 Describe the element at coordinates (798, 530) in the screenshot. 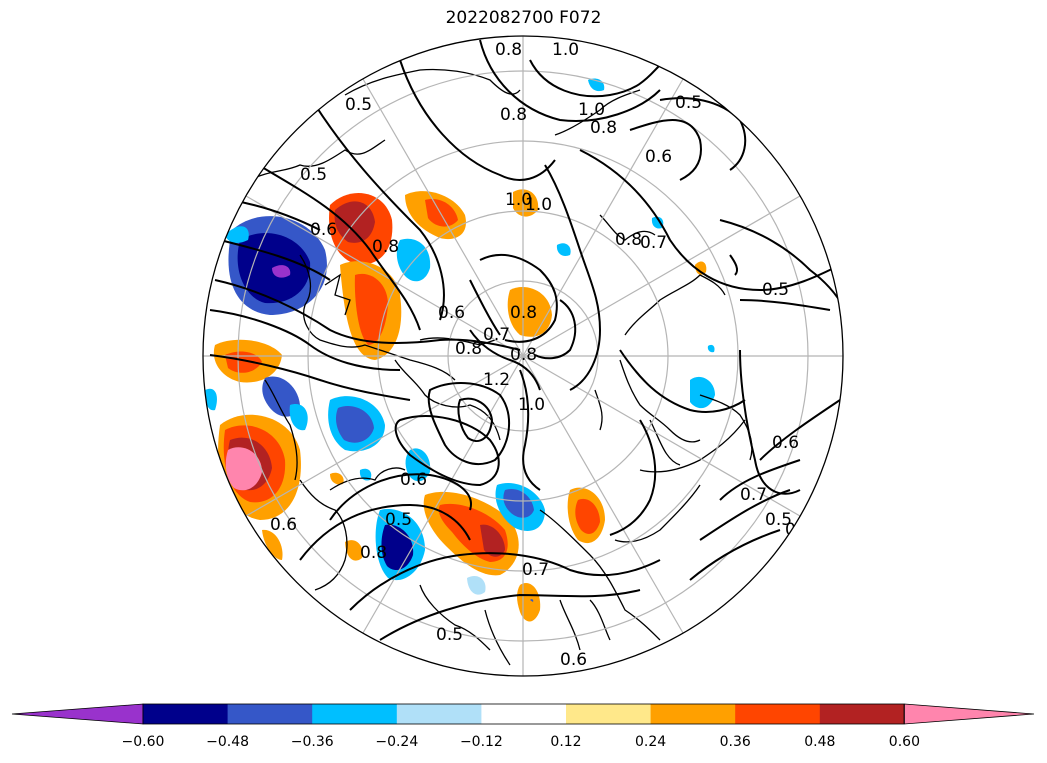

I see `contour-label: 0.4` at that location.